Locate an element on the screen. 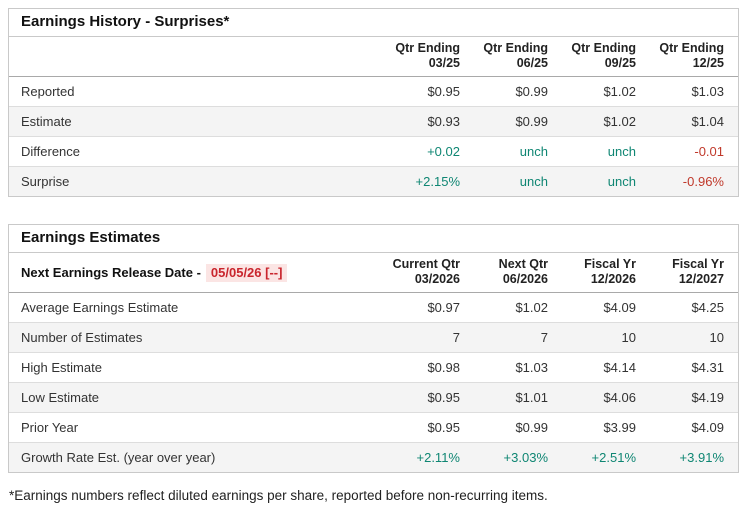  row-label: Difference is located at coordinates (197, 151).